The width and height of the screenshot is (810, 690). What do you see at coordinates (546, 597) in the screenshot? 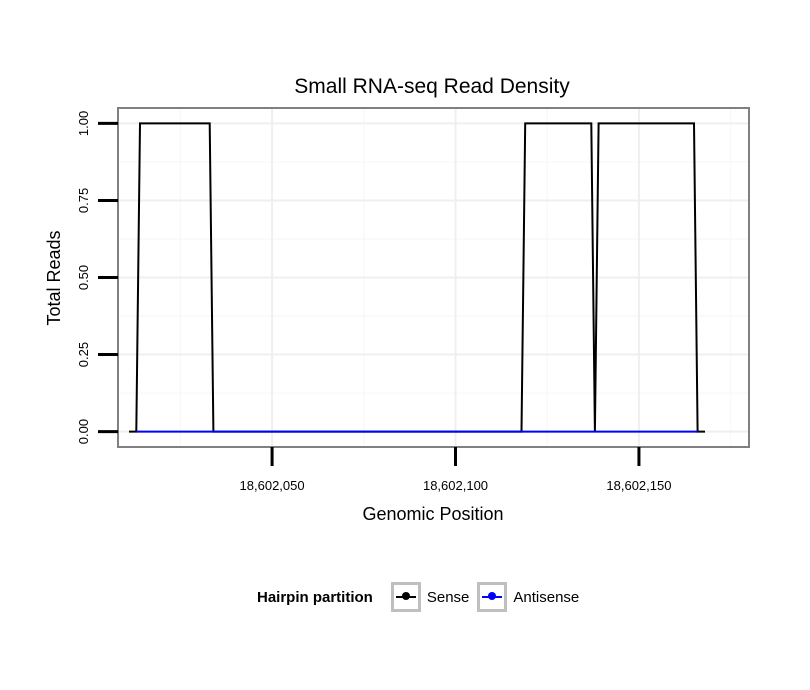
I see `legend-label-antisense: Antisense` at bounding box center [546, 597].